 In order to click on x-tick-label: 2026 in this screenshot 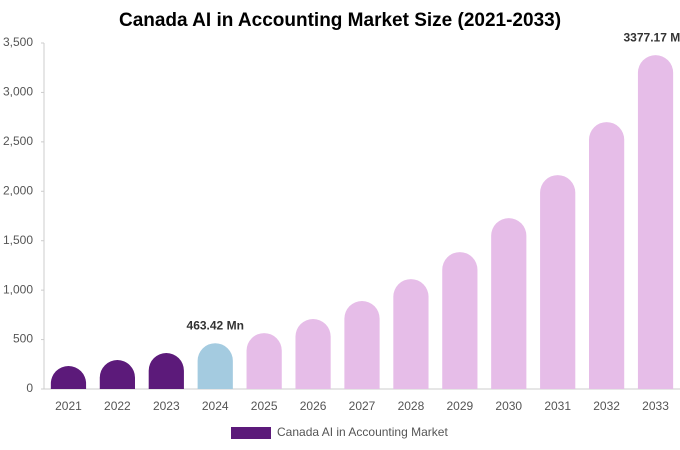, I will do `click(313, 406)`.